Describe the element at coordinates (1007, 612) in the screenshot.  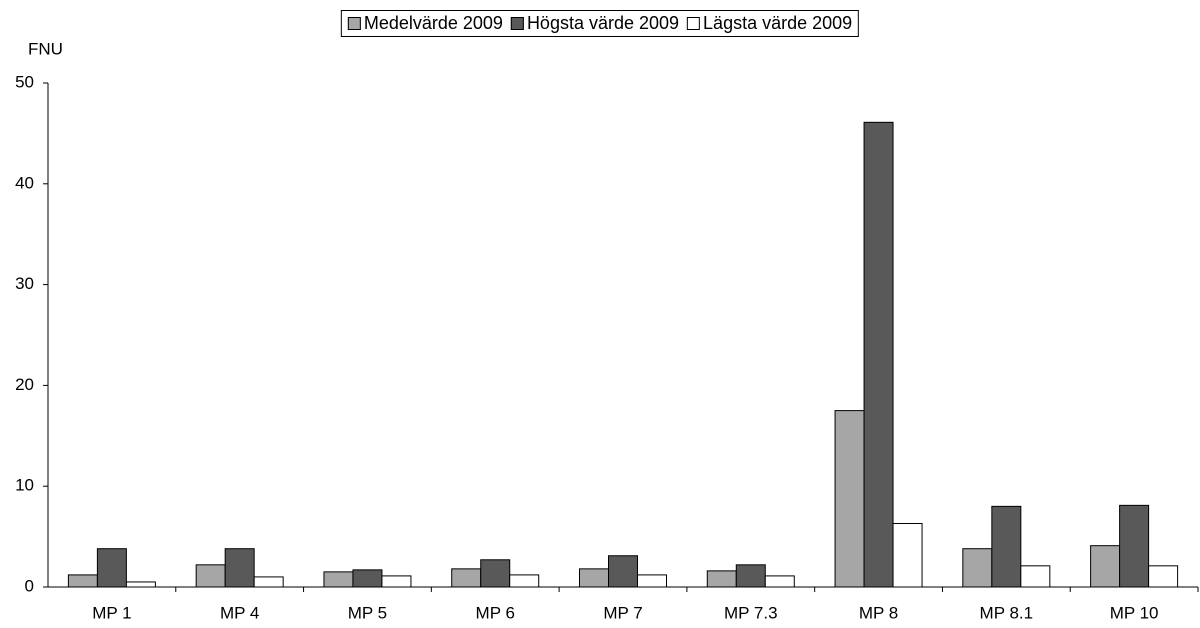
I see `x-tick-label: MP 8.1` at that location.